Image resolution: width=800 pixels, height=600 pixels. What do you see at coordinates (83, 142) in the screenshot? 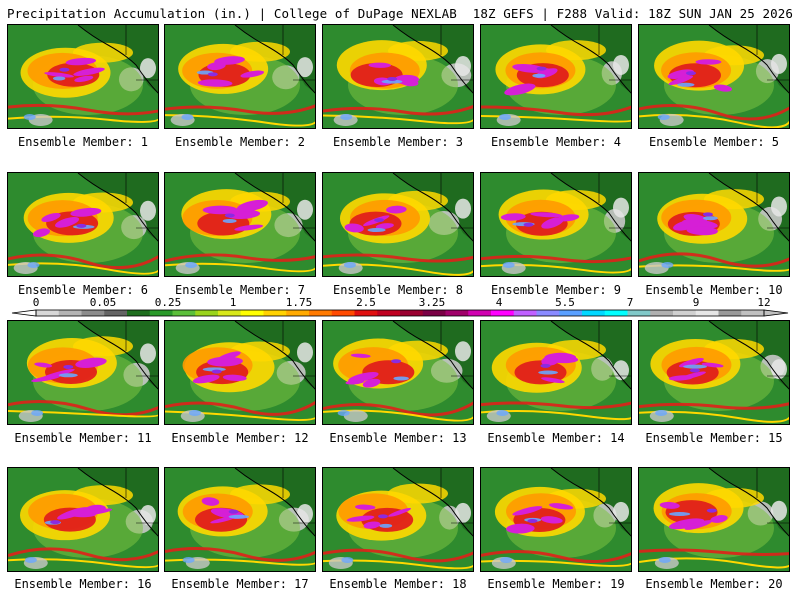
I see `ensemble-member-label: Ensemble Member: 1` at bounding box center [83, 142].